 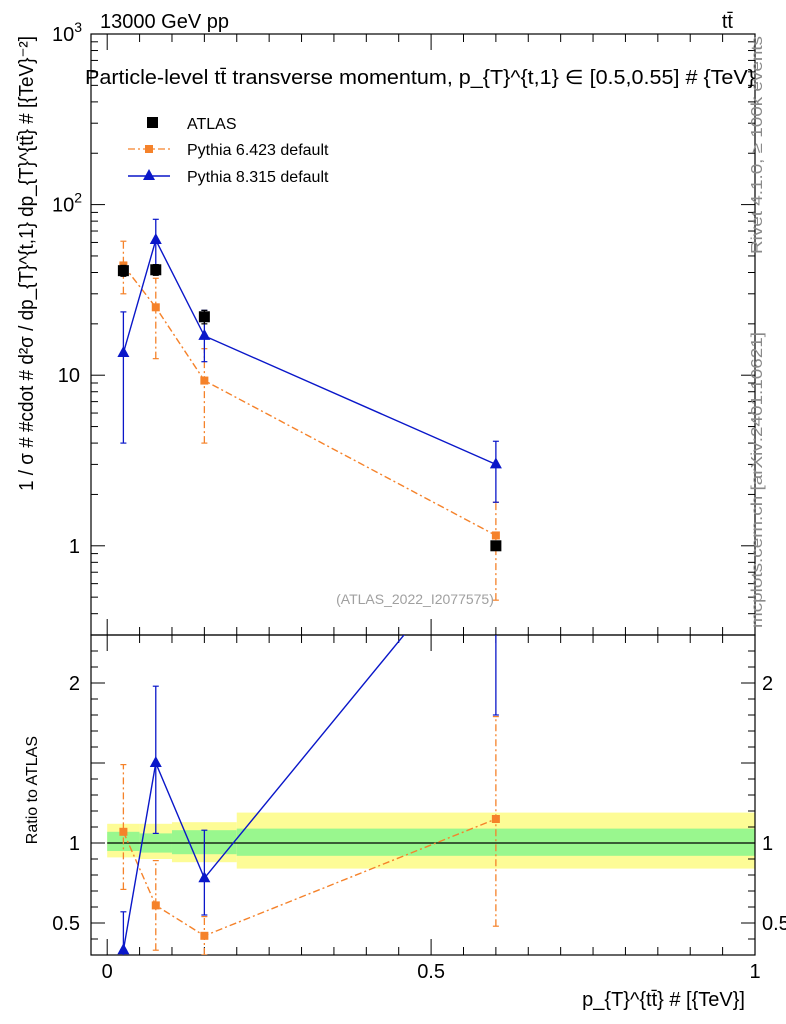 I want to click on legend-marker-atlas, so click(x=152, y=122).